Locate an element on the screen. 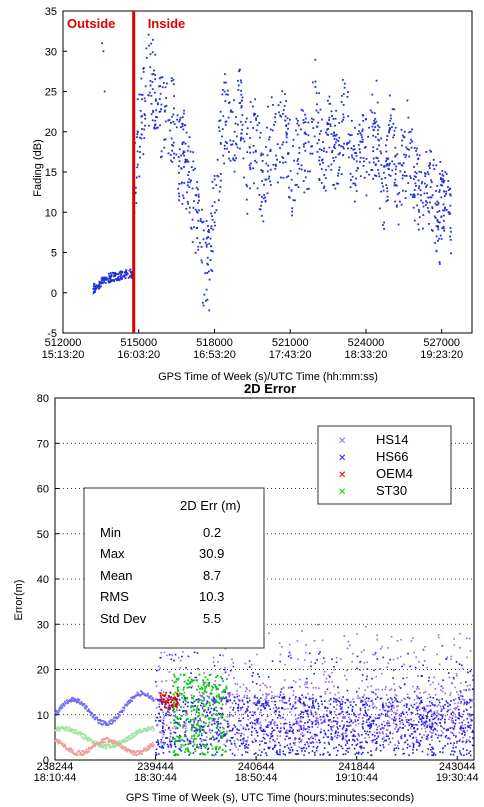 The width and height of the screenshot is (484, 807). legend-label-hs66: HS66 is located at coordinates (392, 456).